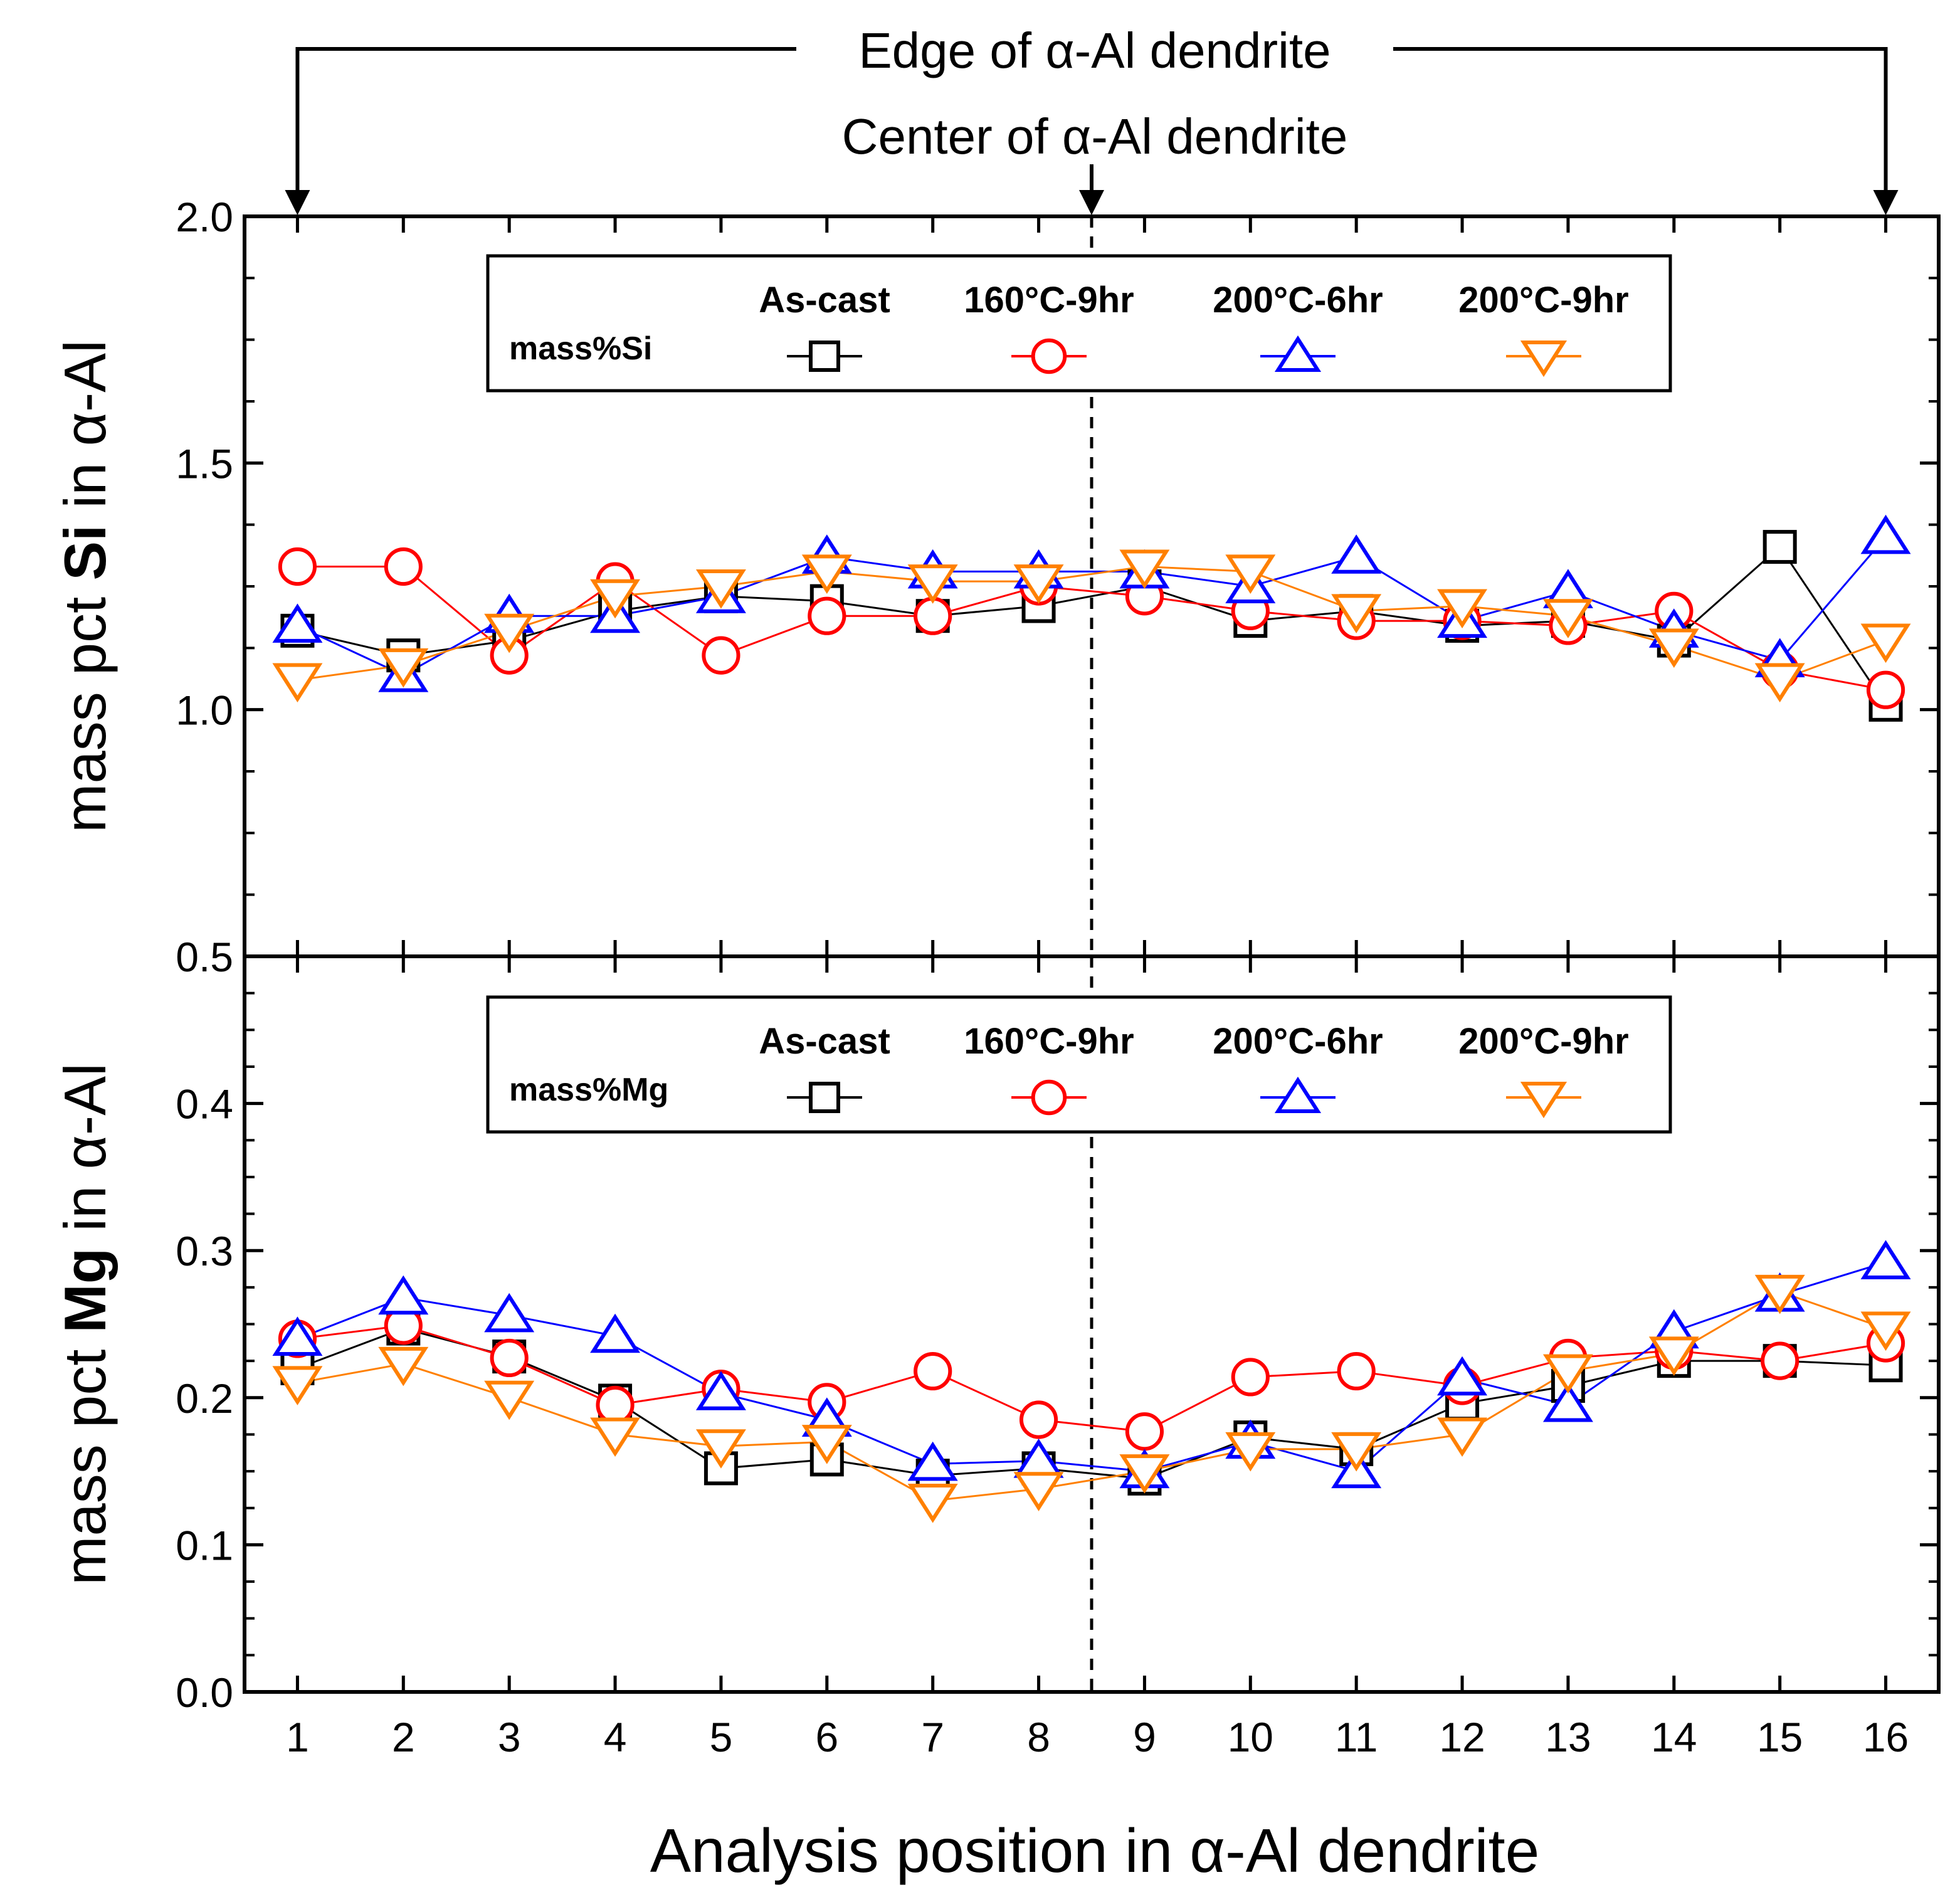 Image resolution: width=1960 pixels, height=1902 pixels. Describe the element at coordinates (545, 122) in the screenshot. I see `edge-arrow-left-line` at that location.